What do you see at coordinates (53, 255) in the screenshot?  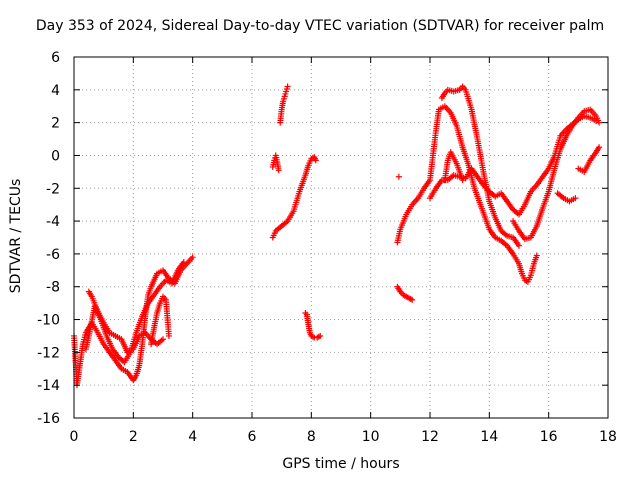 I see `y-tick-label: -6` at bounding box center [53, 255].